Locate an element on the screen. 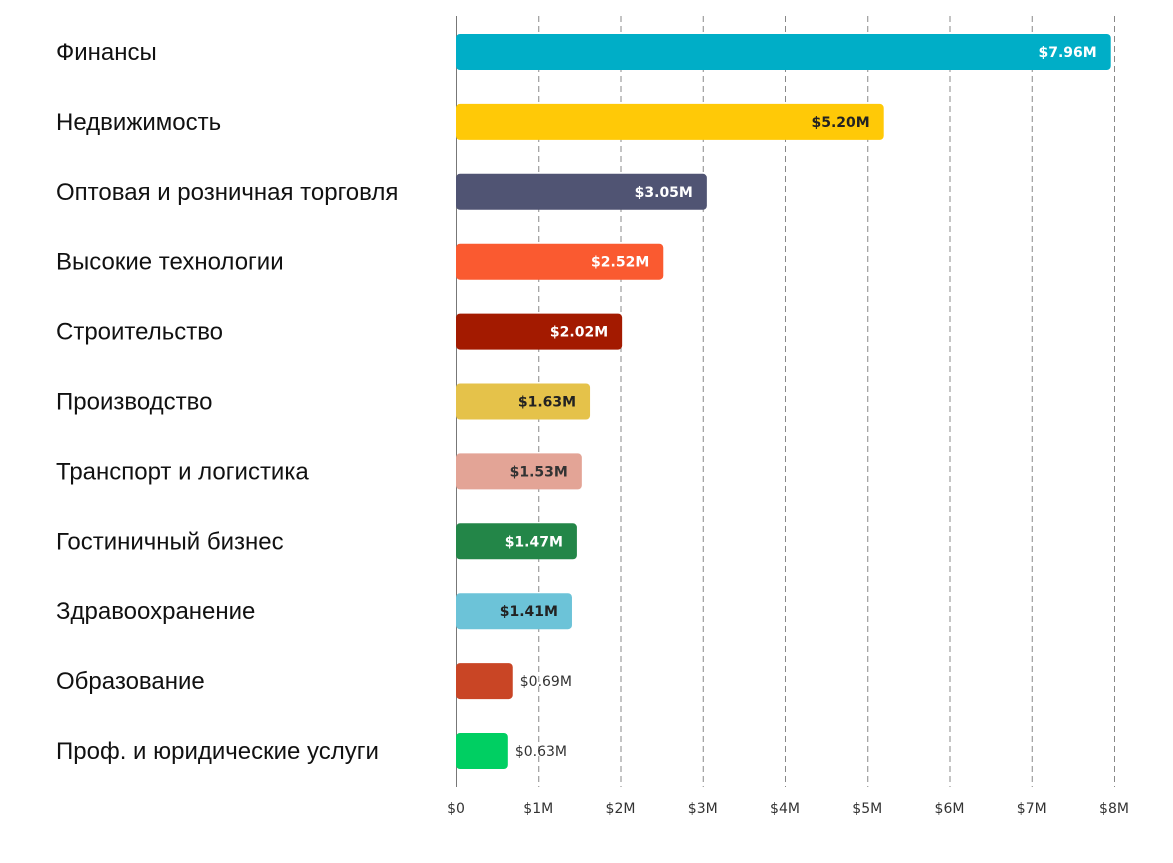  value-label: $7.96M is located at coordinates (1067, 53).